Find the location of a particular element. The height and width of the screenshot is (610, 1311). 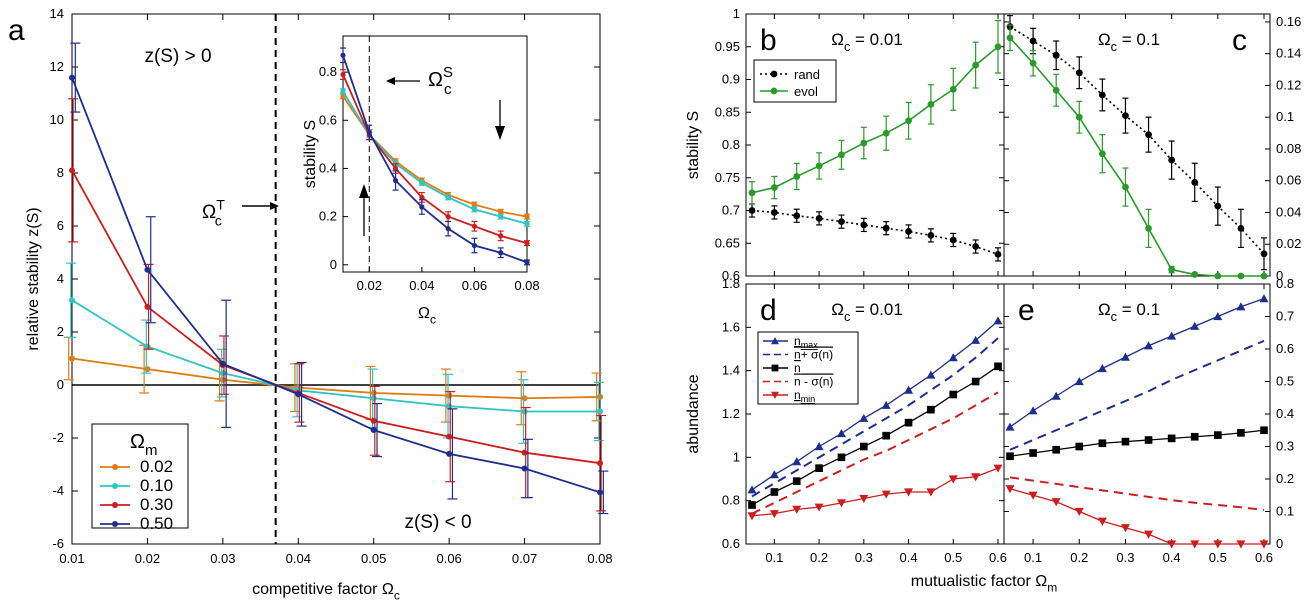

series-d-n-σ(n) is located at coordinates (875, 453).